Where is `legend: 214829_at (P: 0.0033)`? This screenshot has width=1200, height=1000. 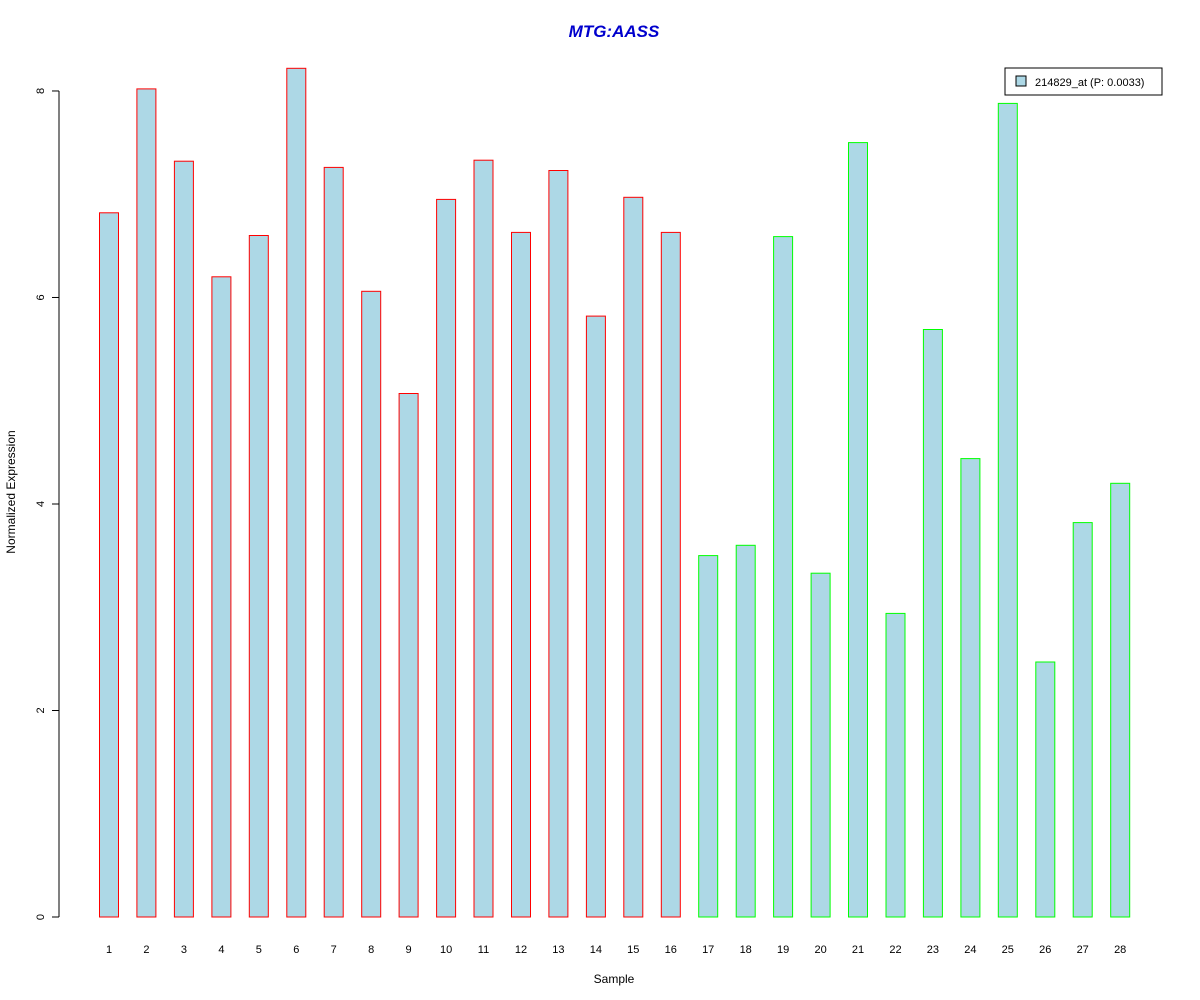 legend: 214829_at (P: 0.0033) is located at coordinates (1083, 81).